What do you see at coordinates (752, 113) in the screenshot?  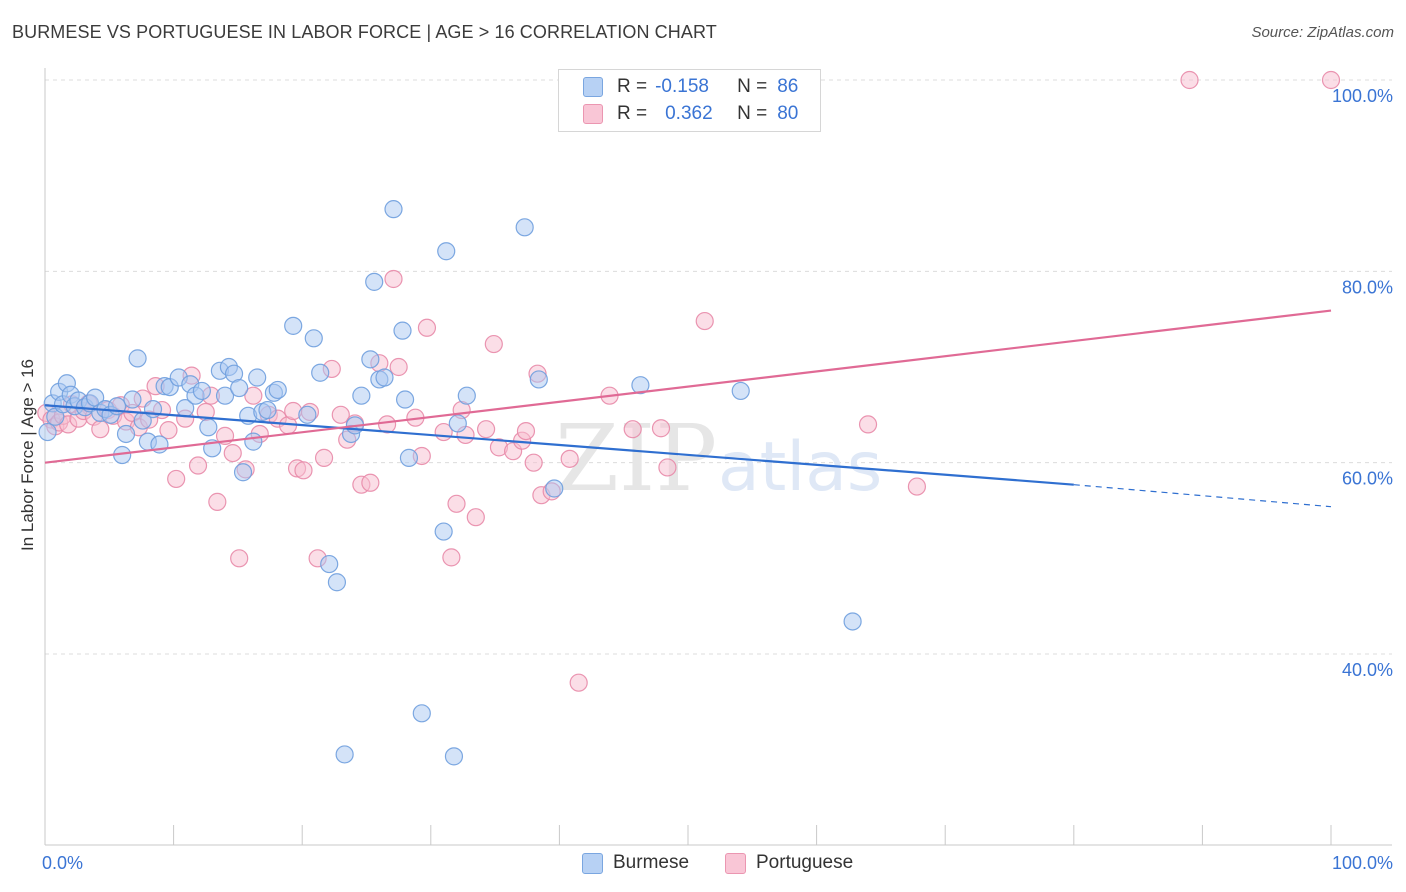 I see `portuguese-n-label: N =` at bounding box center [752, 113].